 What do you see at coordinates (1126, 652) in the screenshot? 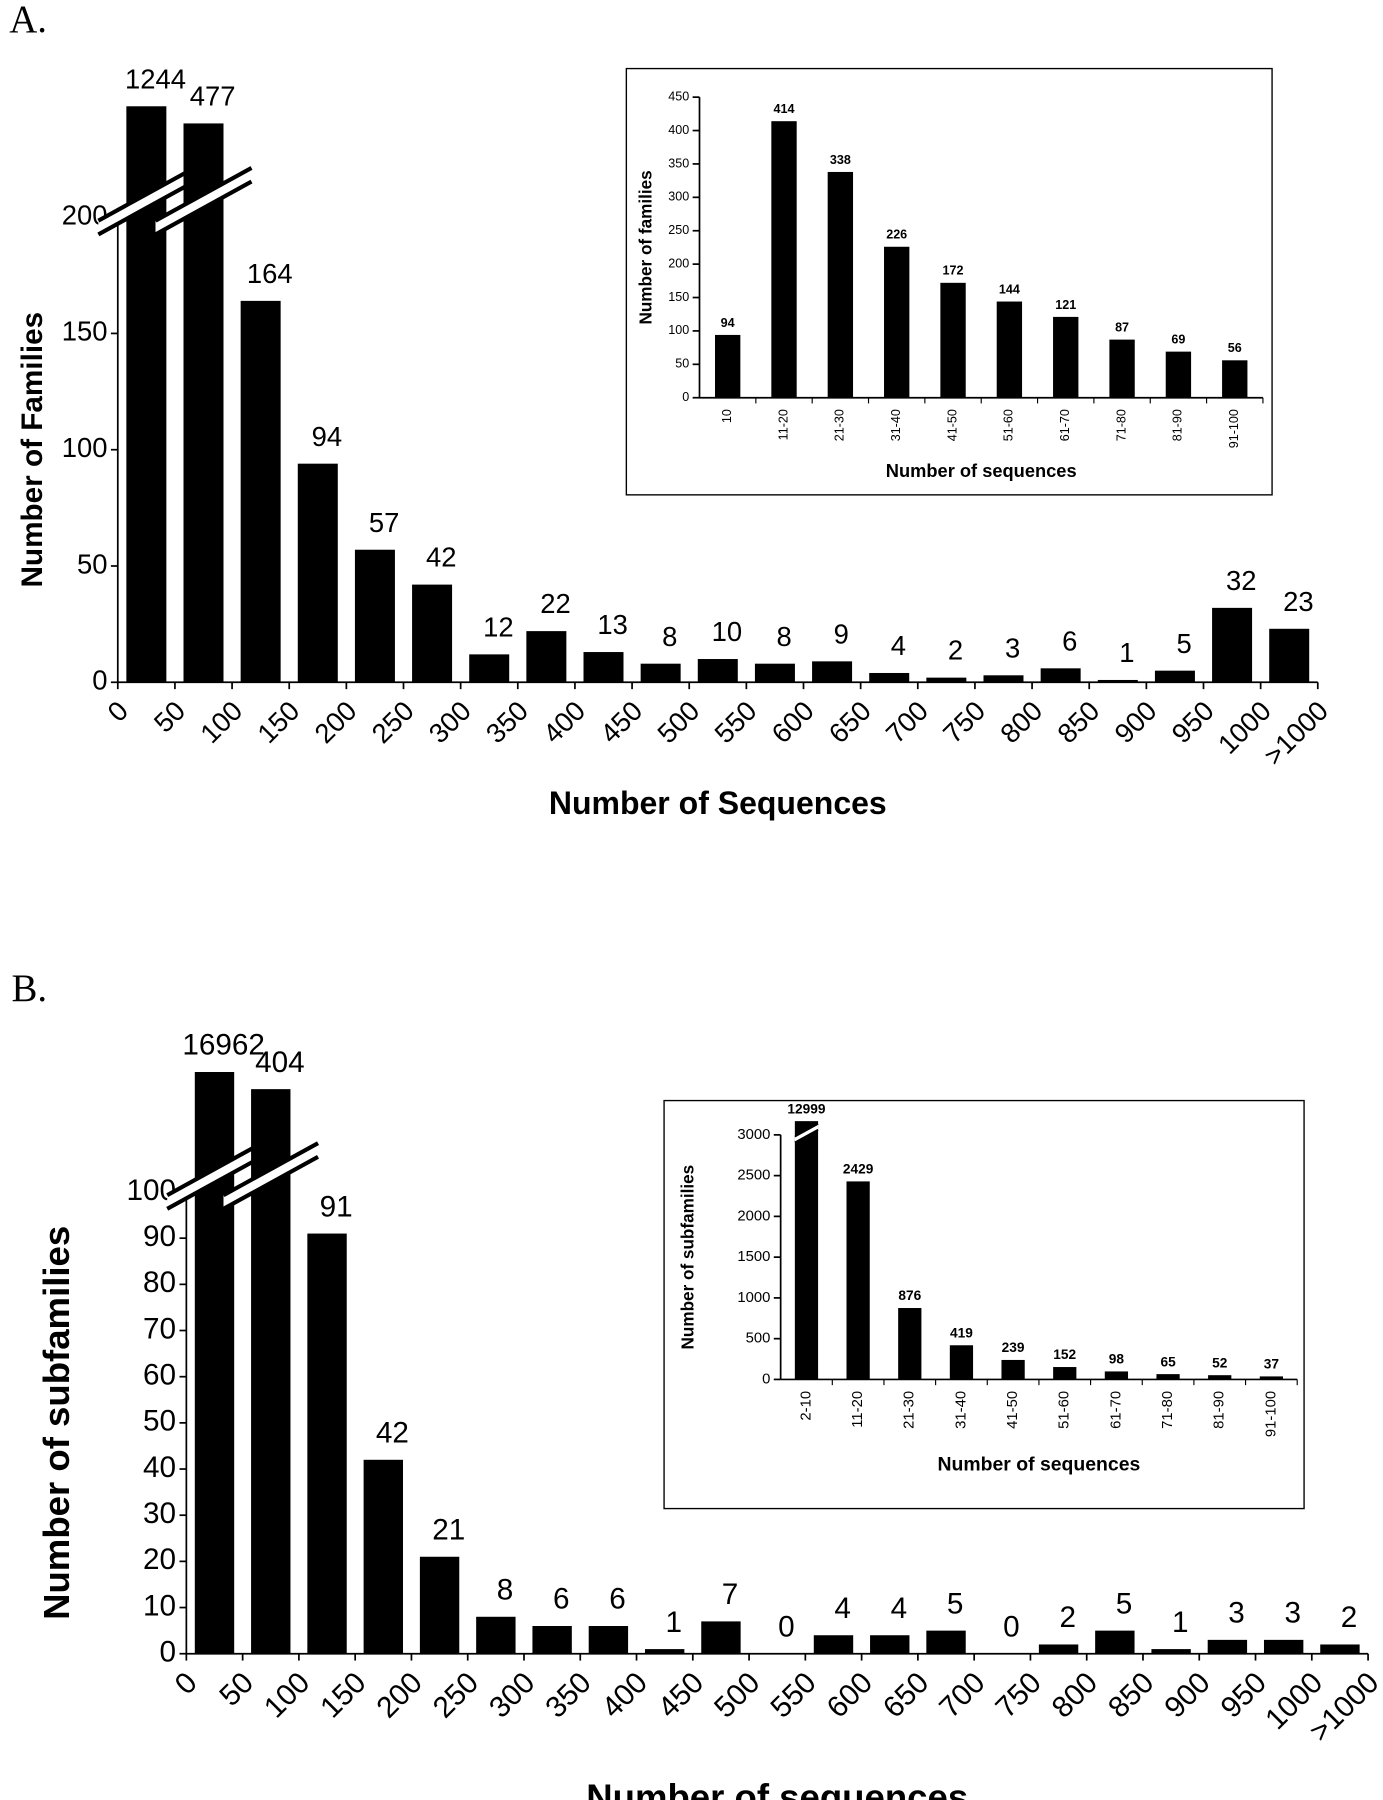
I see `value-label: 1` at bounding box center [1126, 652].